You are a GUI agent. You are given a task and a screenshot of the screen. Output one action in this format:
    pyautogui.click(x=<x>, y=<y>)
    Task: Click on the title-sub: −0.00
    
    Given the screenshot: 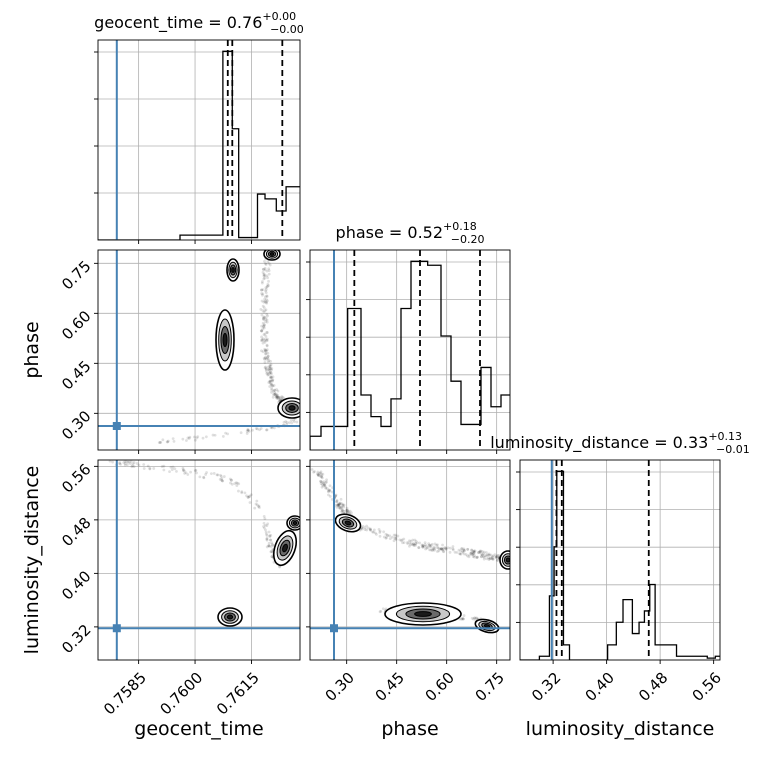 What is the action you would take?
    pyautogui.click(x=287, y=29)
    